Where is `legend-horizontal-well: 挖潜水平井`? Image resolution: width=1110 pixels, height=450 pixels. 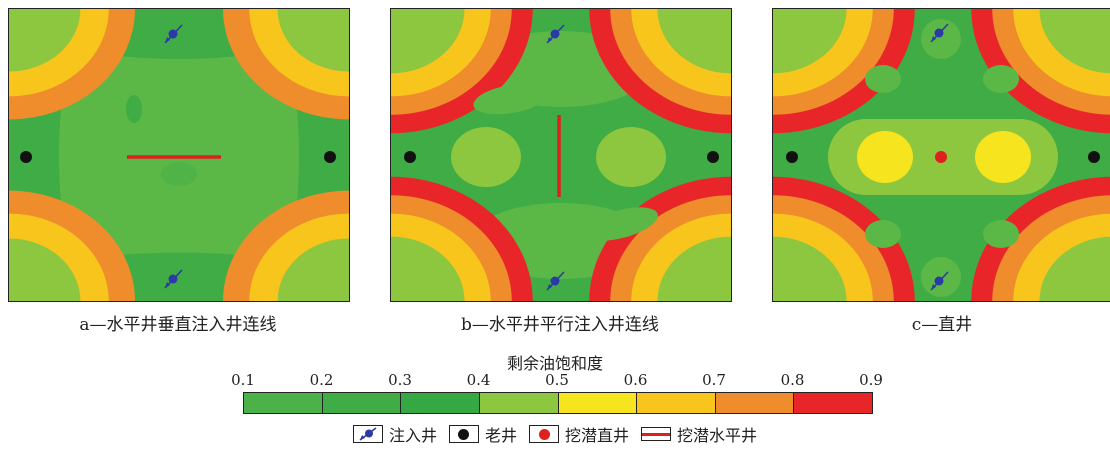 legend-horizontal-well: 挖潜水平井 is located at coordinates (699, 434).